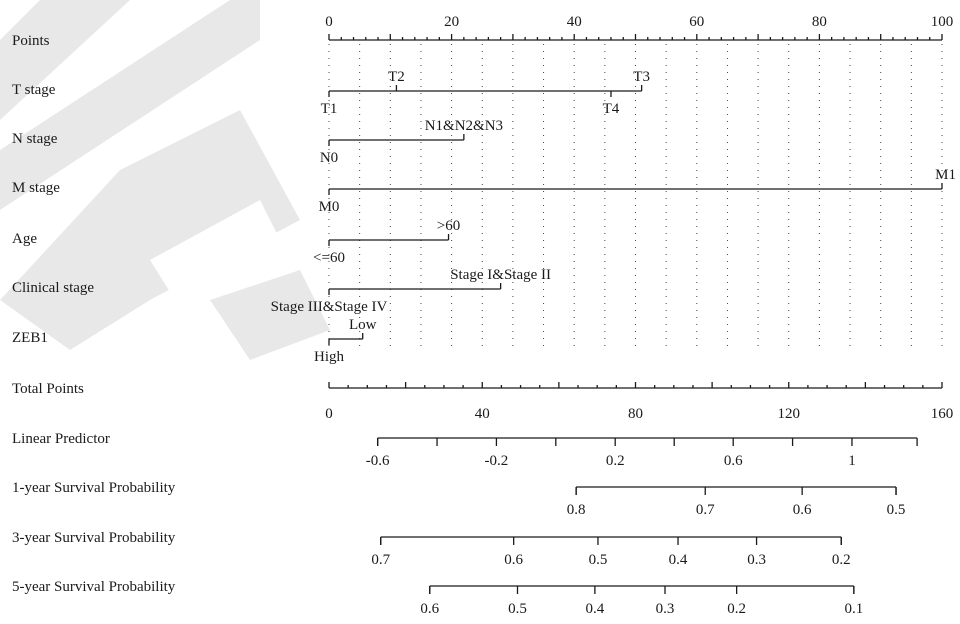  Describe the element at coordinates (329, 158) in the screenshot. I see `n-stage-level-label: N0` at that location.